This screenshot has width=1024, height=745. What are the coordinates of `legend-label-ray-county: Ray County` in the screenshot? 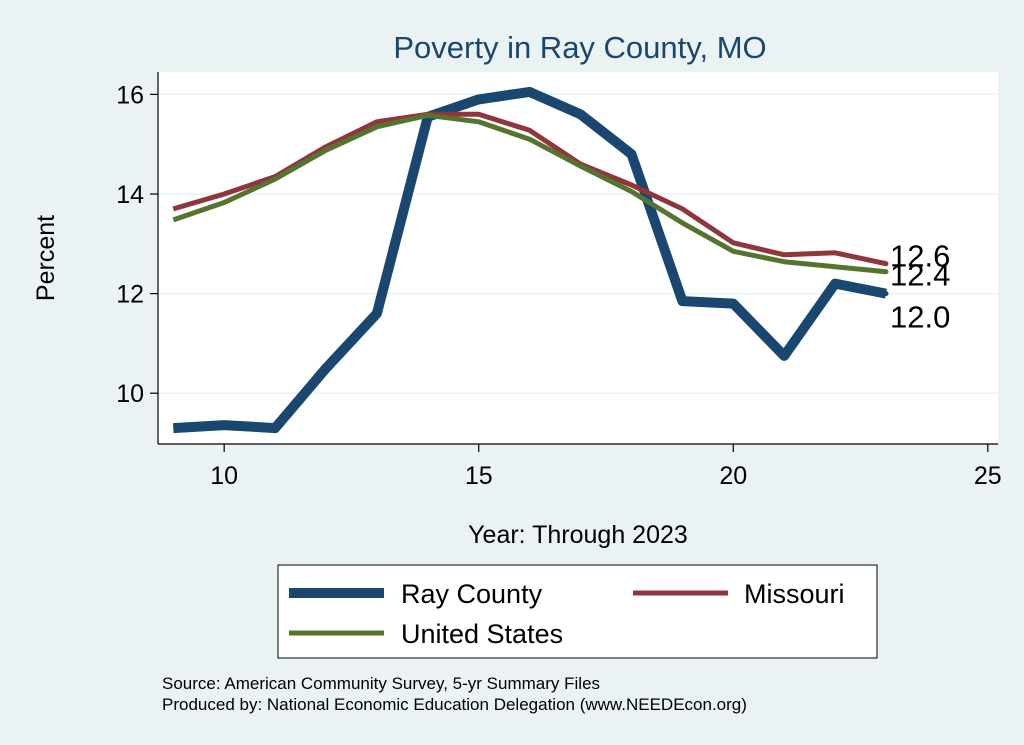 It's located at (472, 594).